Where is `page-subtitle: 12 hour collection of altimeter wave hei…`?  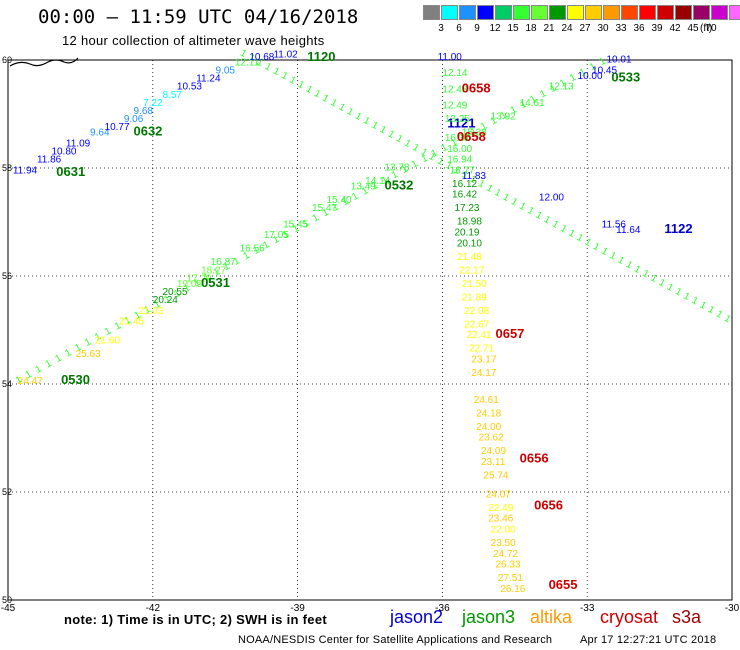 page-subtitle: 12 hour collection of altimeter wave hei… is located at coordinates (193, 40).